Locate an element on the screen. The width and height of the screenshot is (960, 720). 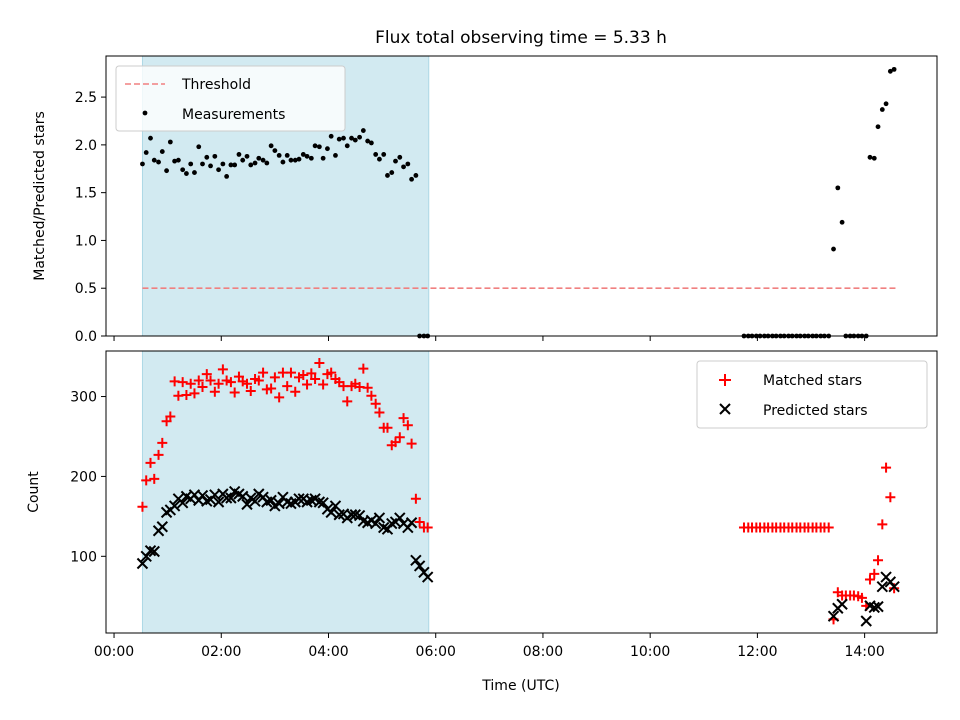
x-tick-label: 02:00 is located at coordinates (221, 652).